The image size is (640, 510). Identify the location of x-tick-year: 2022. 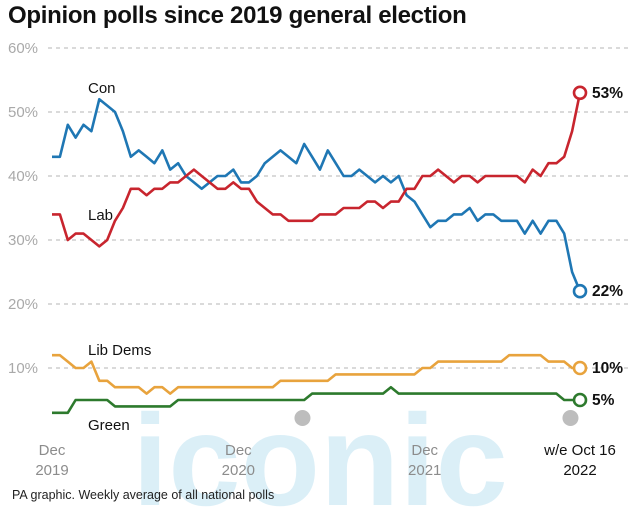
(579, 470).